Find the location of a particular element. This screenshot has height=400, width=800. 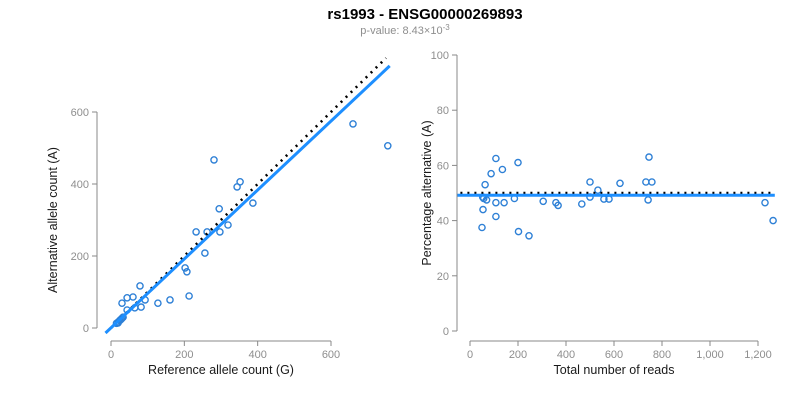

y-tick-label: 40 is located at coordinates (443, 222).